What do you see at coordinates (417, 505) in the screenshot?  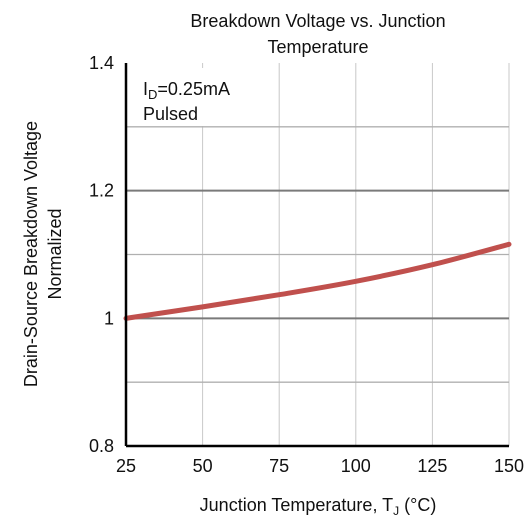 I see `x-axis-label-suffix: (°C)` at bounding box center [417, 505].